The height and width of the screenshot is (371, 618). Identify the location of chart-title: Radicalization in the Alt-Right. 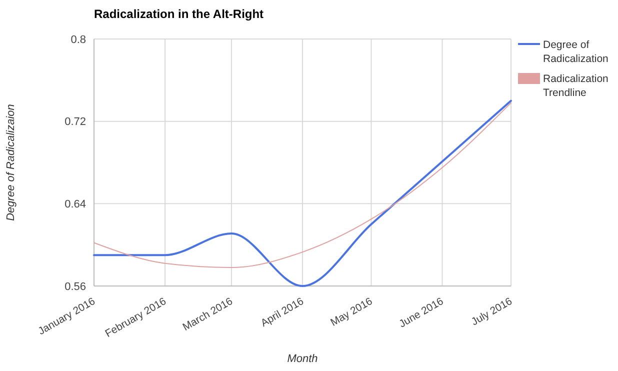
(179, 14).